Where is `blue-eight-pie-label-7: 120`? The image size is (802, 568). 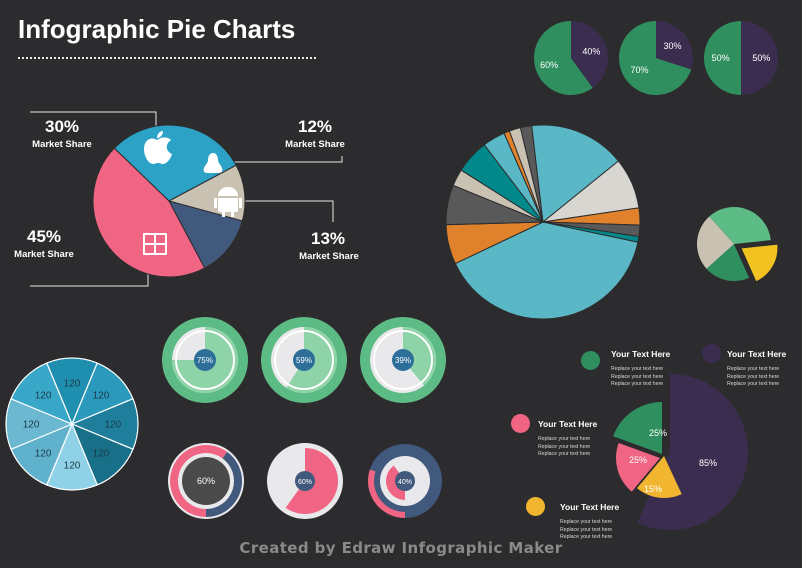 blue-eight-pie-label-7: 120 is located at coordinates (43, 396).